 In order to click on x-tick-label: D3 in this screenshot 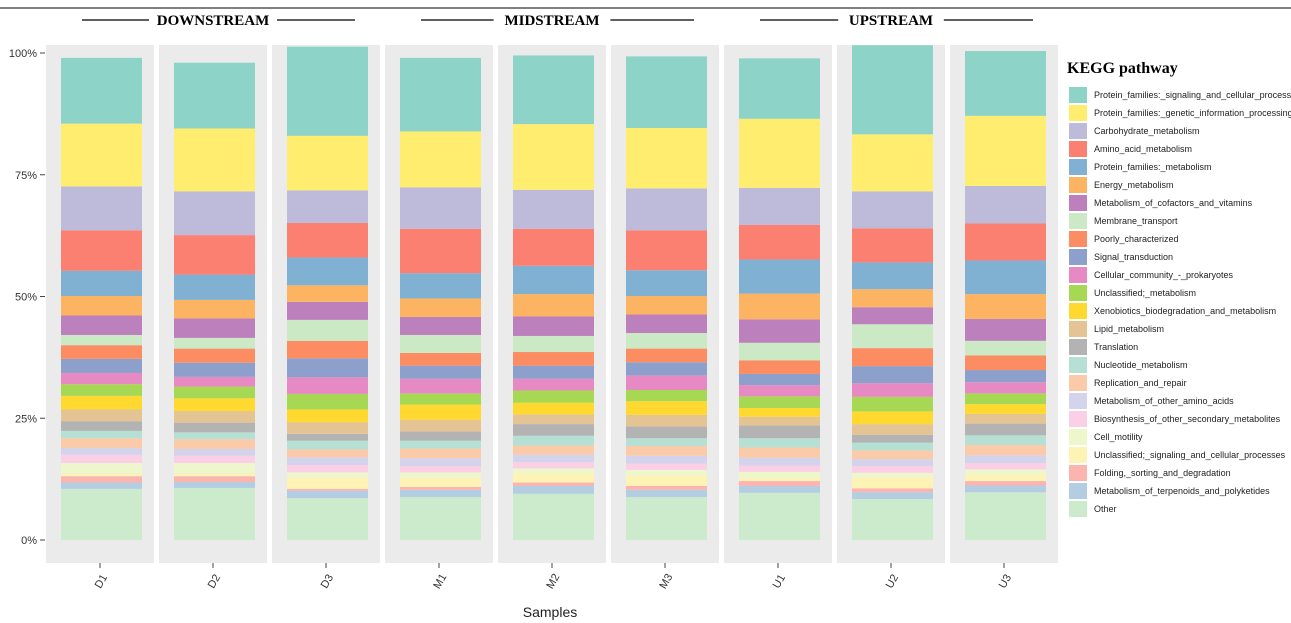, I will do `click(327, 581)`.